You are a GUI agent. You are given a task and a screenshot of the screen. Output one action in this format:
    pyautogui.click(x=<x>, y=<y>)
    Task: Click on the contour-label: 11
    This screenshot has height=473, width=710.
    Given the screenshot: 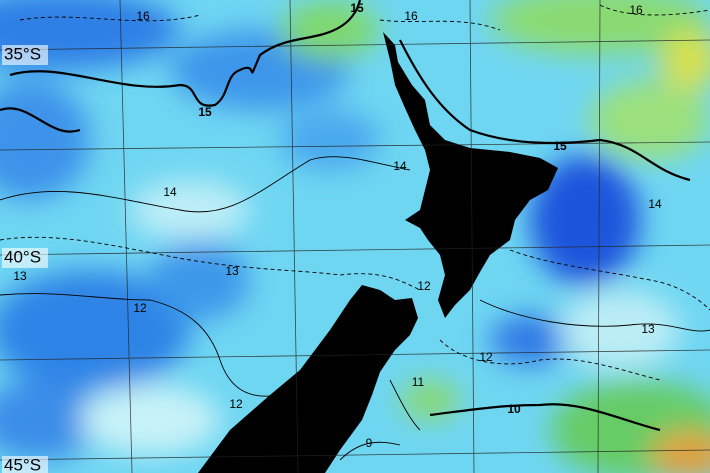 What is the action you would take?
    pyautogui.click(x=418, y=382)
    